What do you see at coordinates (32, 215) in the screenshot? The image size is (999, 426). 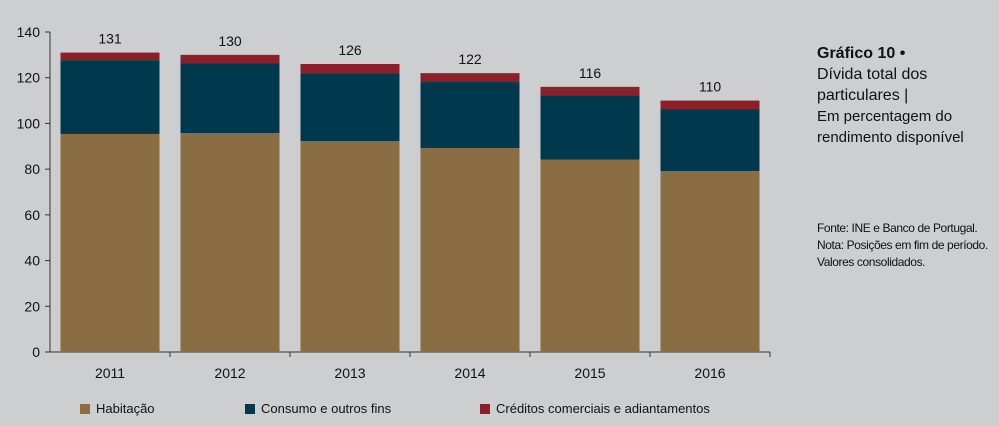 I see `y-tick-label: 60` at bounding box center [32, 215].